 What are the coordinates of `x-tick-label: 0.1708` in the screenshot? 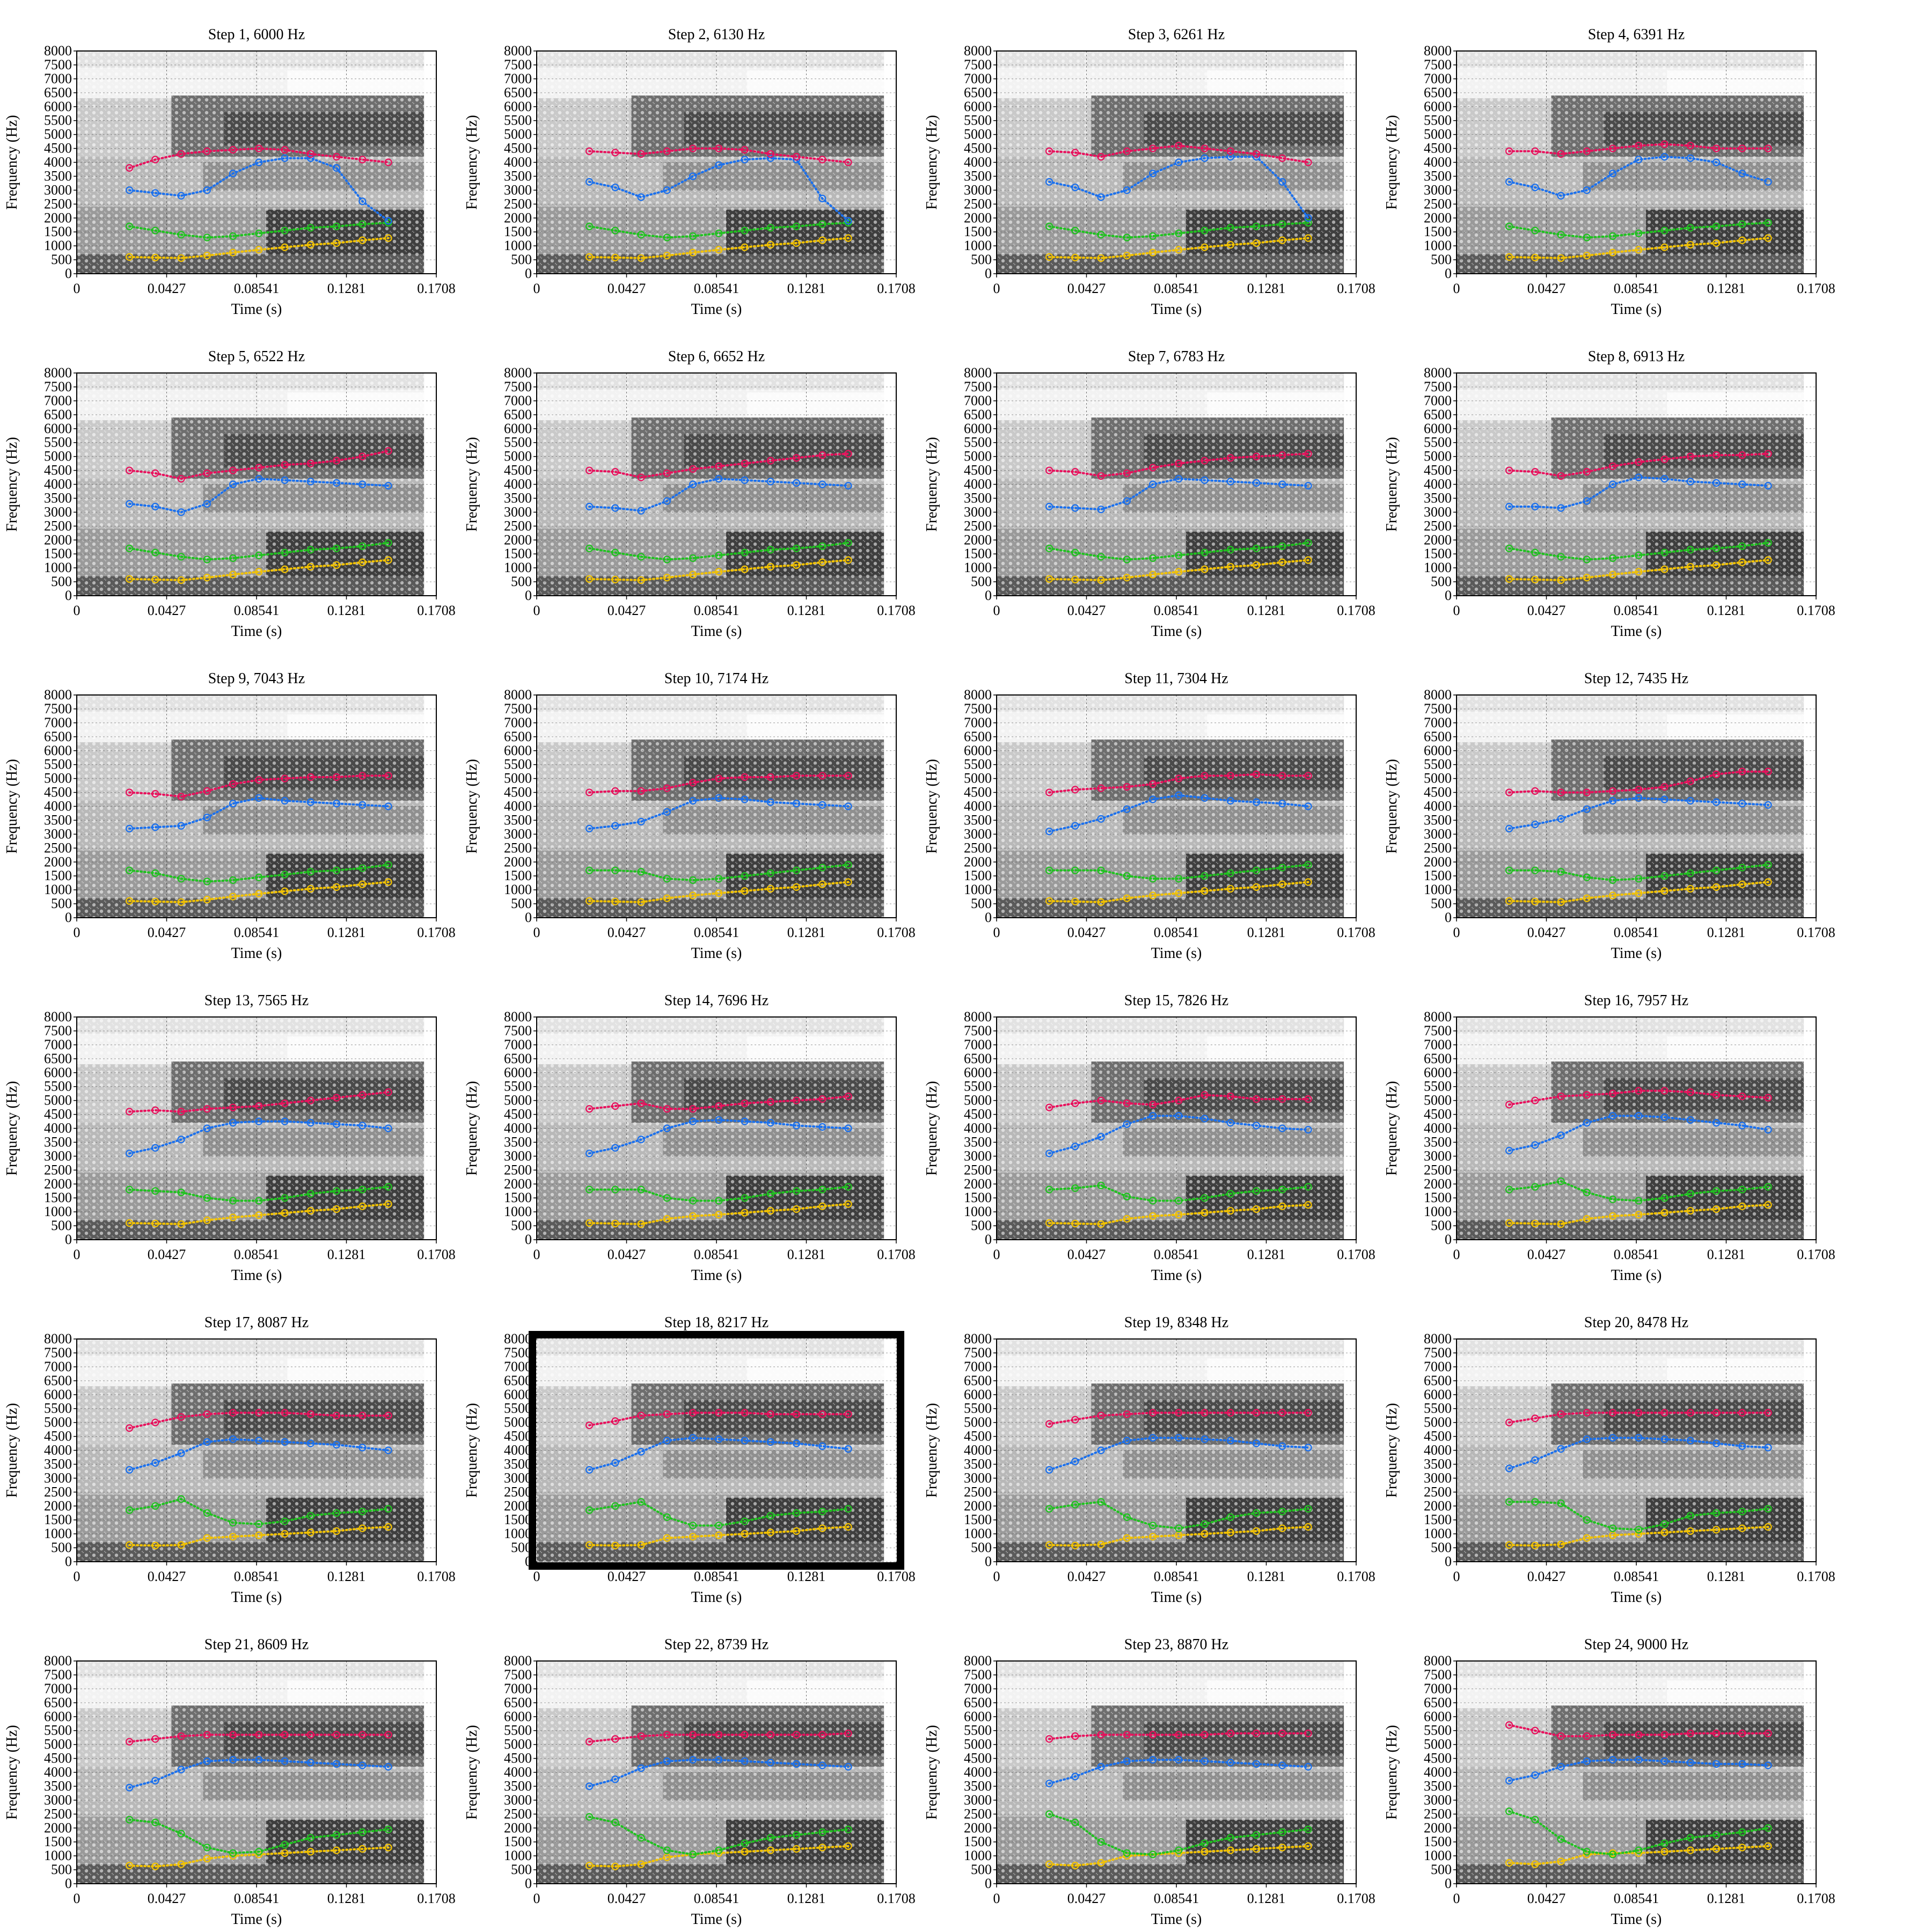 It's located at (1356, 1576).